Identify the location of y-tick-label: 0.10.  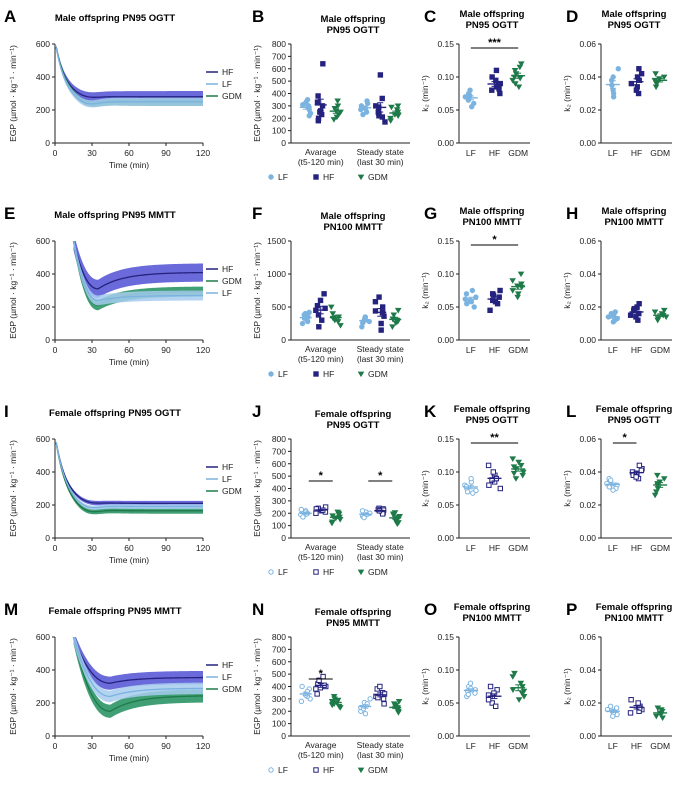
(445, 670).